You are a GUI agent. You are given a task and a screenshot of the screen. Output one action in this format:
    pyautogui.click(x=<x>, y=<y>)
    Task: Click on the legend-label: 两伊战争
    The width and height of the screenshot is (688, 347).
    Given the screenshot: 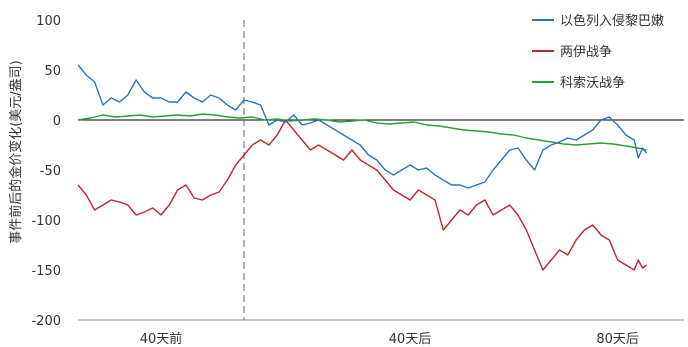 What is the action you would take?
    pyautogui.click(x=586, y=52)
    